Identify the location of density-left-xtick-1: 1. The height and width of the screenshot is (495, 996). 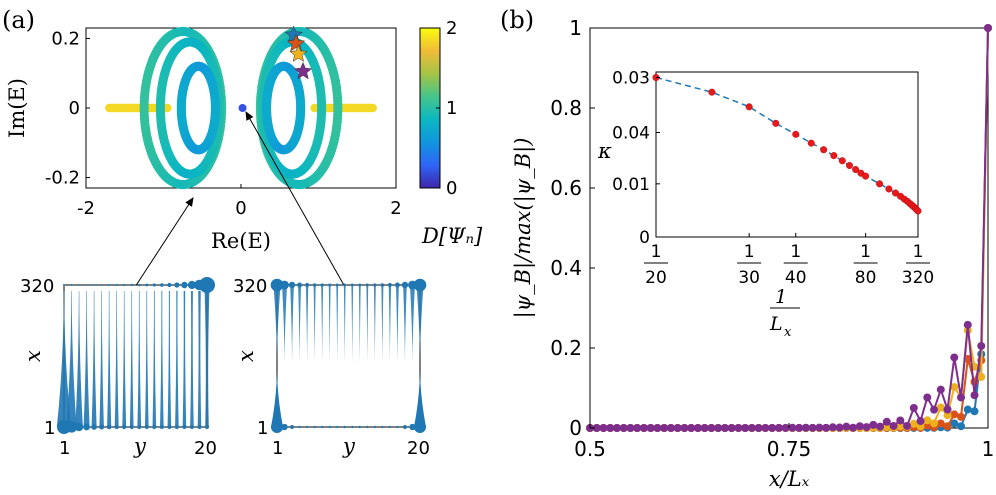
(64, 448).